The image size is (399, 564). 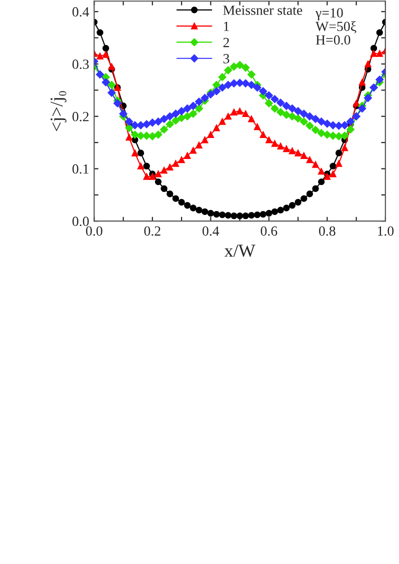 What do you see at coordinates (211, 231) in the screenshot?
I see `x-tick-label: 0.4` at bounding box center [211, 231].